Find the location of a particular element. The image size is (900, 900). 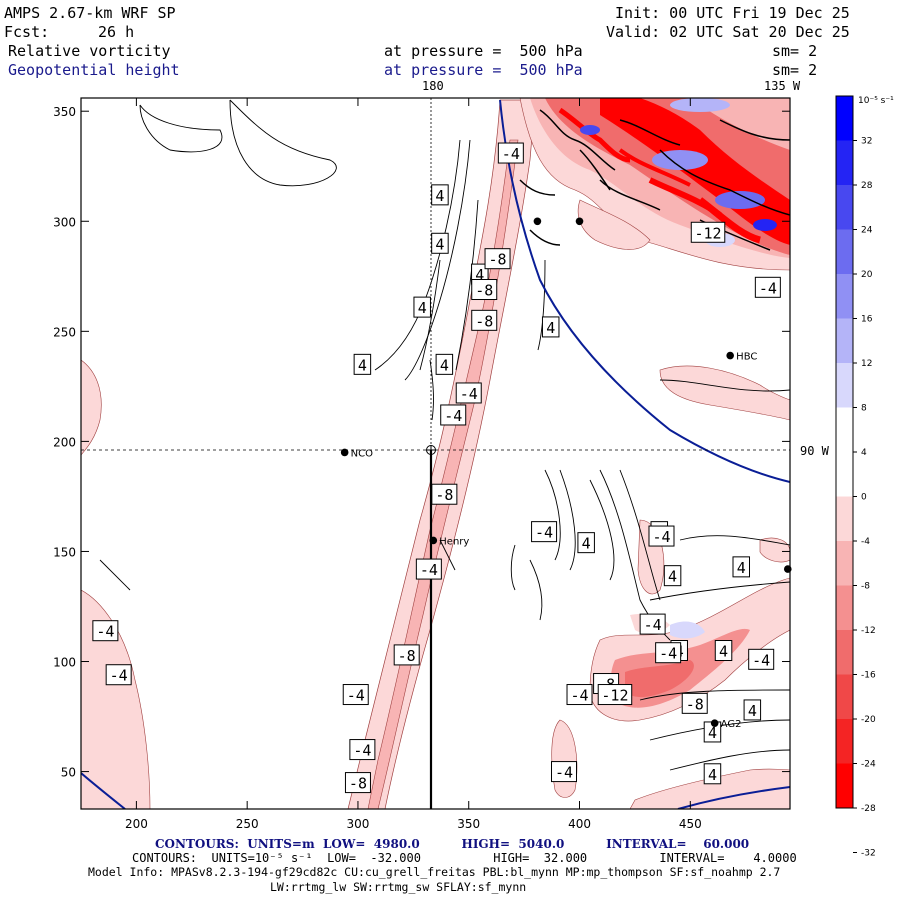

colorbar-label: 28 is located at coordinates (867, 186).